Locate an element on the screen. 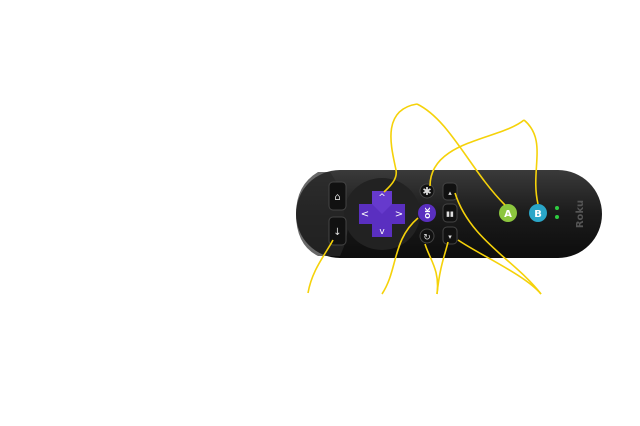 This screenshot has width=640, height=426. play-pause-icon: ▮▮ is located at coordinates (450, 214).